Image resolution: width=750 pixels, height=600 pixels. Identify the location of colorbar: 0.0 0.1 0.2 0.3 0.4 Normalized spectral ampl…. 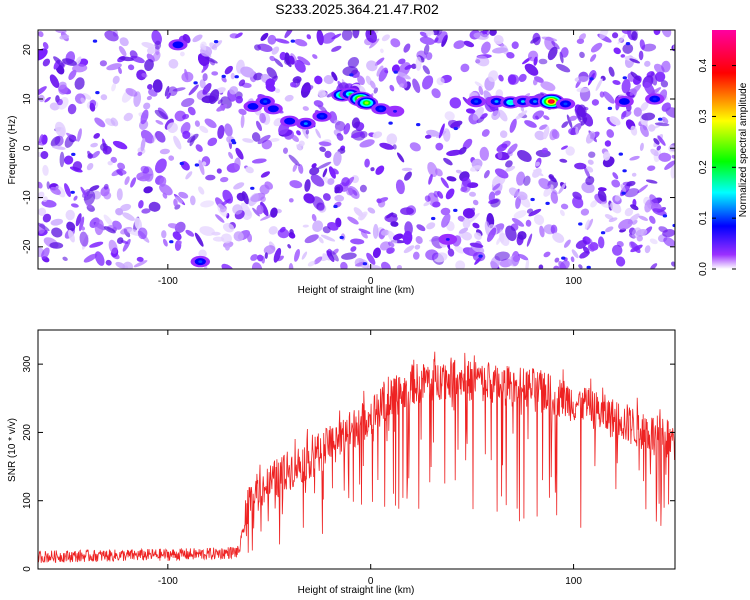
(723, 153).